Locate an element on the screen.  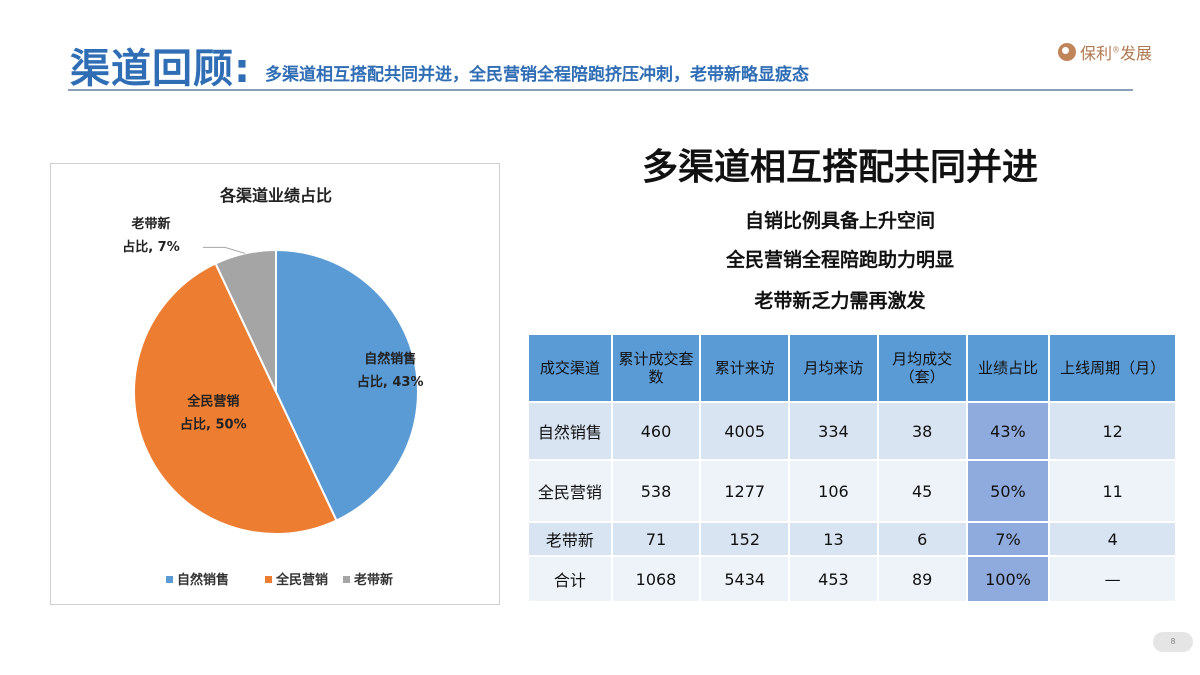
table-header-cell: 业绩占比 is located at coordinates (1008, 368).